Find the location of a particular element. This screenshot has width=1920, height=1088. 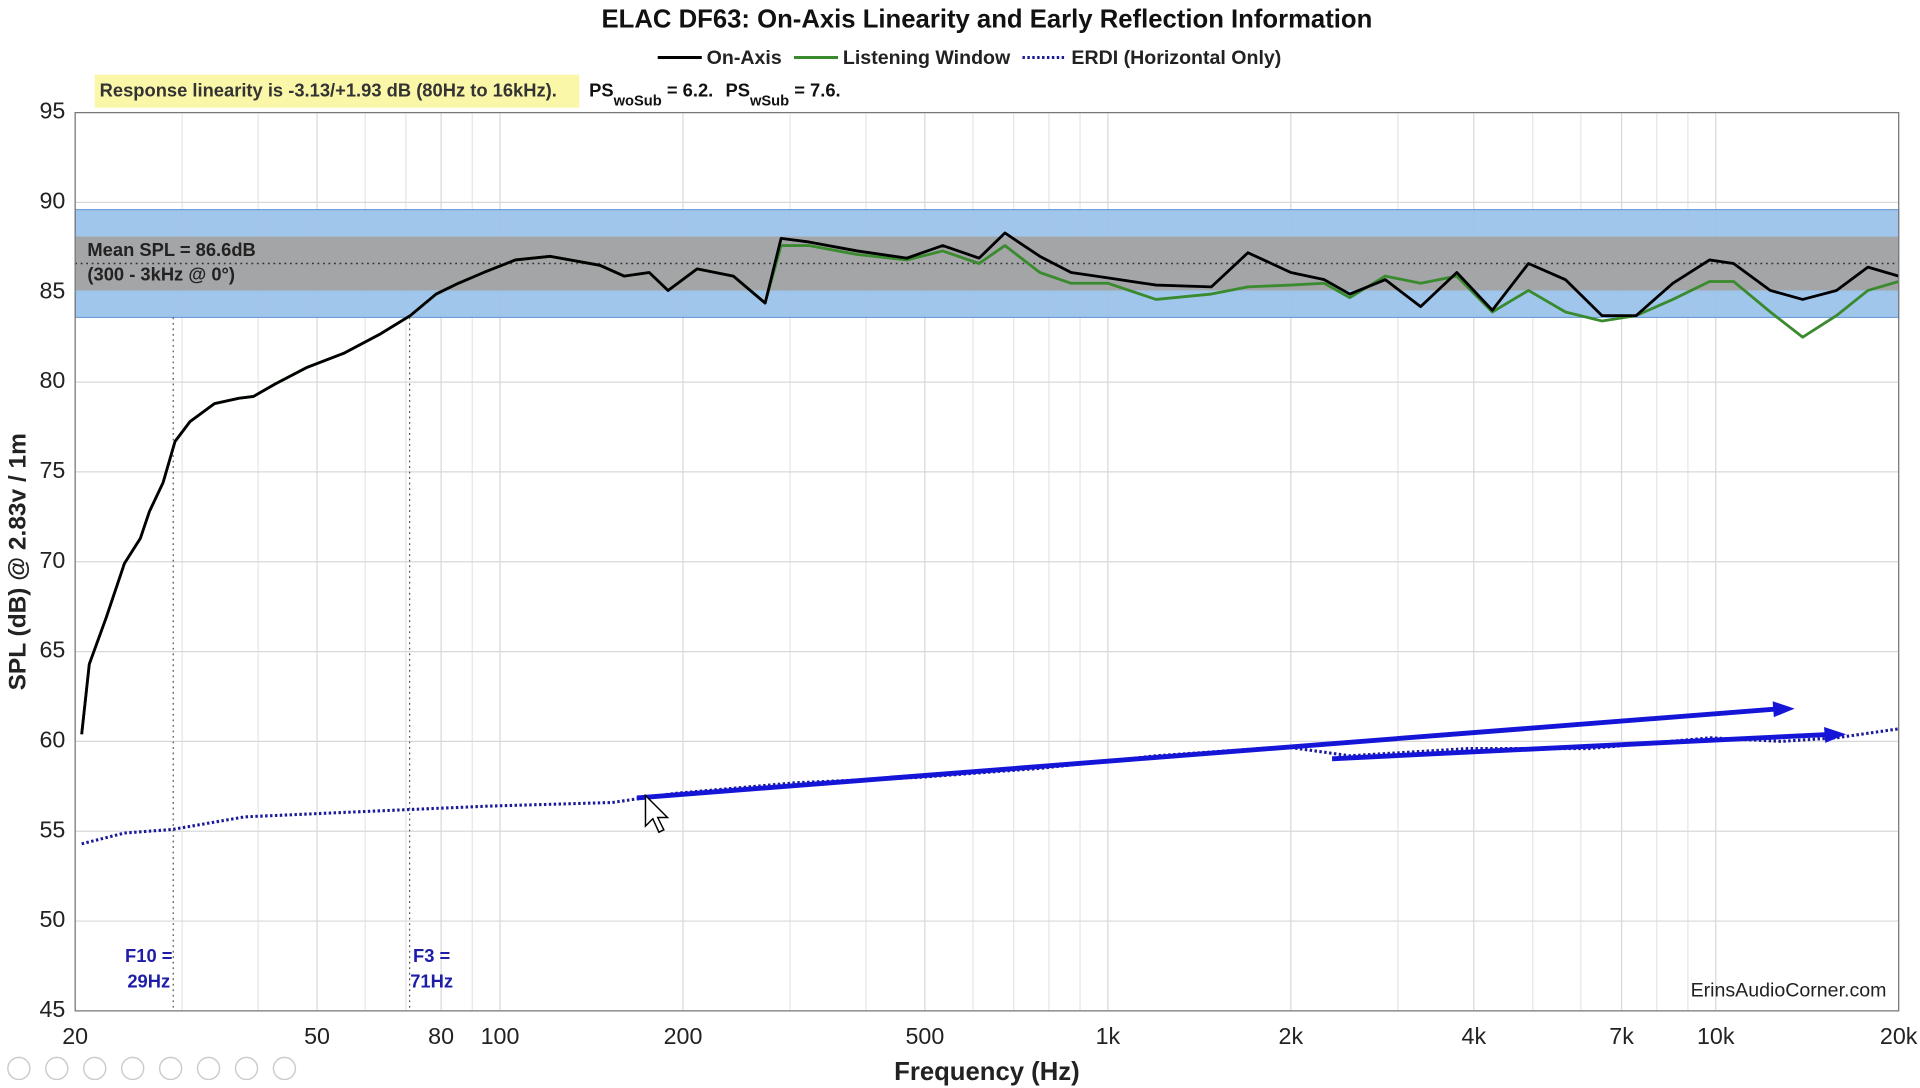

ps-label-subscript: woSub is located at coordinates (637, 101).